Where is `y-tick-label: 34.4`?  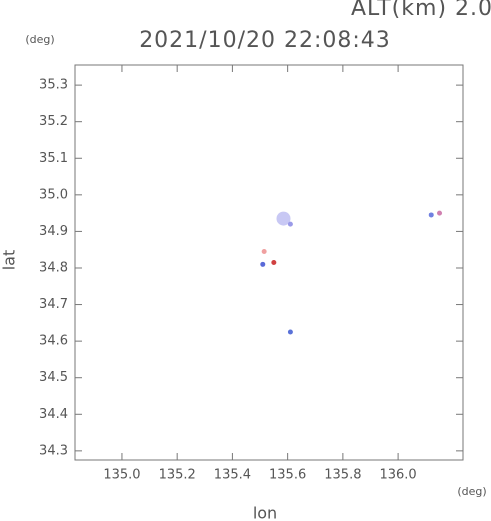 y-tick-label: 34.4 is located at coordinates (53, 414).